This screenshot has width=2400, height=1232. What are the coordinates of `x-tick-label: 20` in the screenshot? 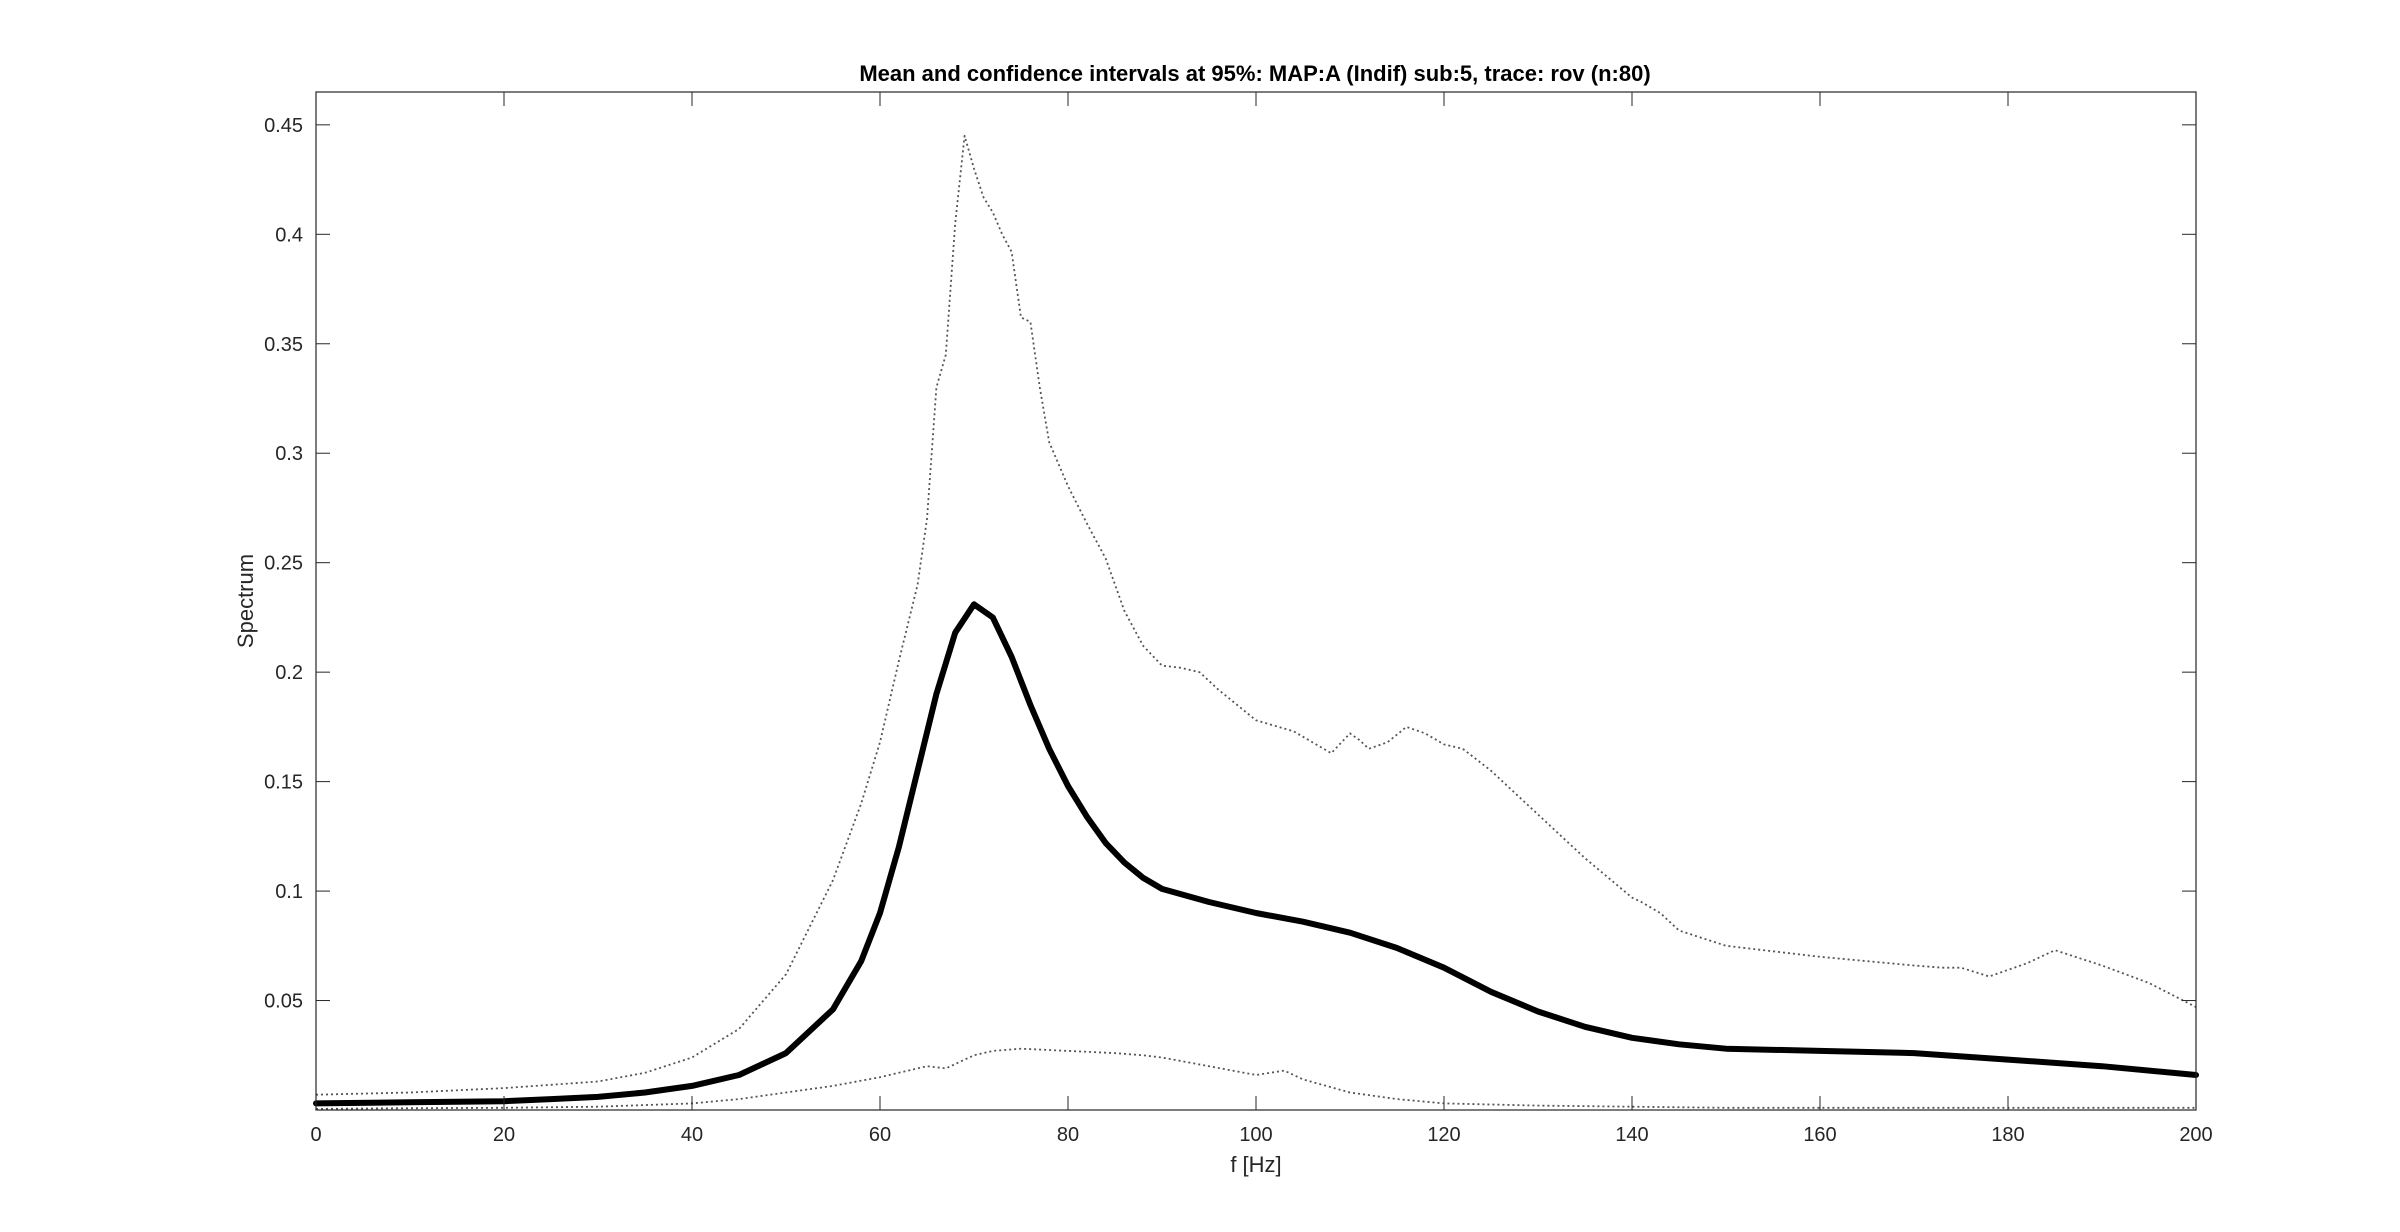 It's located at (504, 1135).